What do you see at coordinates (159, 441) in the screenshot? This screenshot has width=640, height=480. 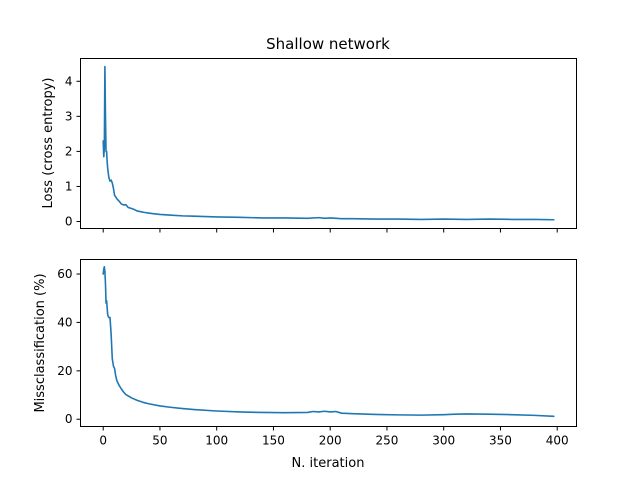 I see `x-tick-label: 50` at bounding box center [159, 441].